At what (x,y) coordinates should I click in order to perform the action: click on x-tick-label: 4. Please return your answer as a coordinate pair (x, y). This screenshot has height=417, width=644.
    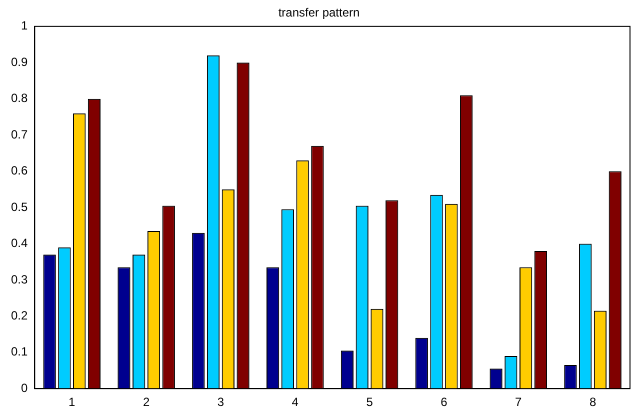
    Looking at the image, I should click on (295, 402).